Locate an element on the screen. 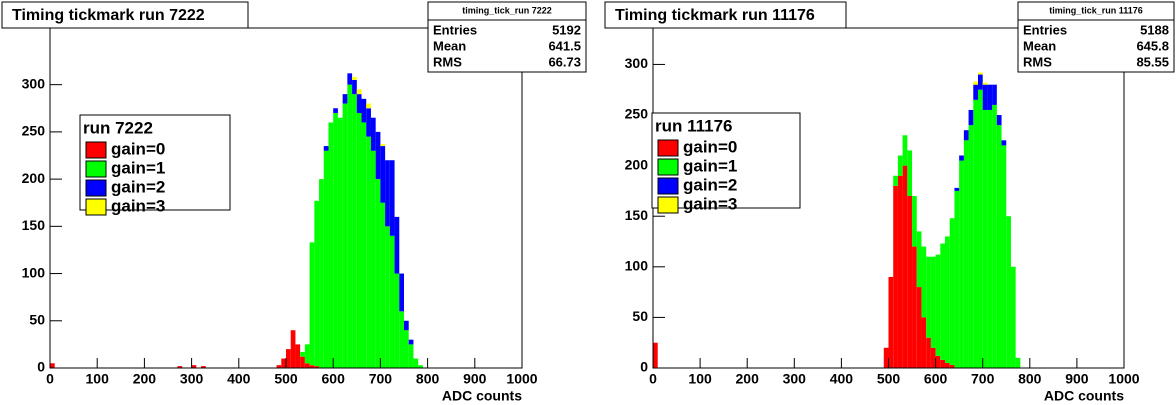  x-tick-label: 500 is located at coordinates (889, 379).